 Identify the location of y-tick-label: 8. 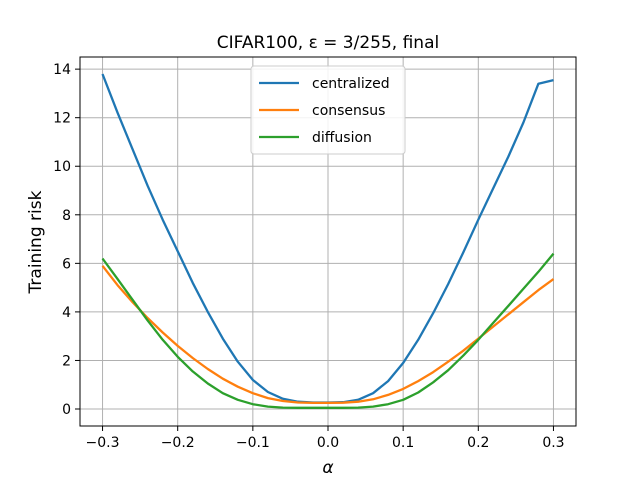
(66, 216).